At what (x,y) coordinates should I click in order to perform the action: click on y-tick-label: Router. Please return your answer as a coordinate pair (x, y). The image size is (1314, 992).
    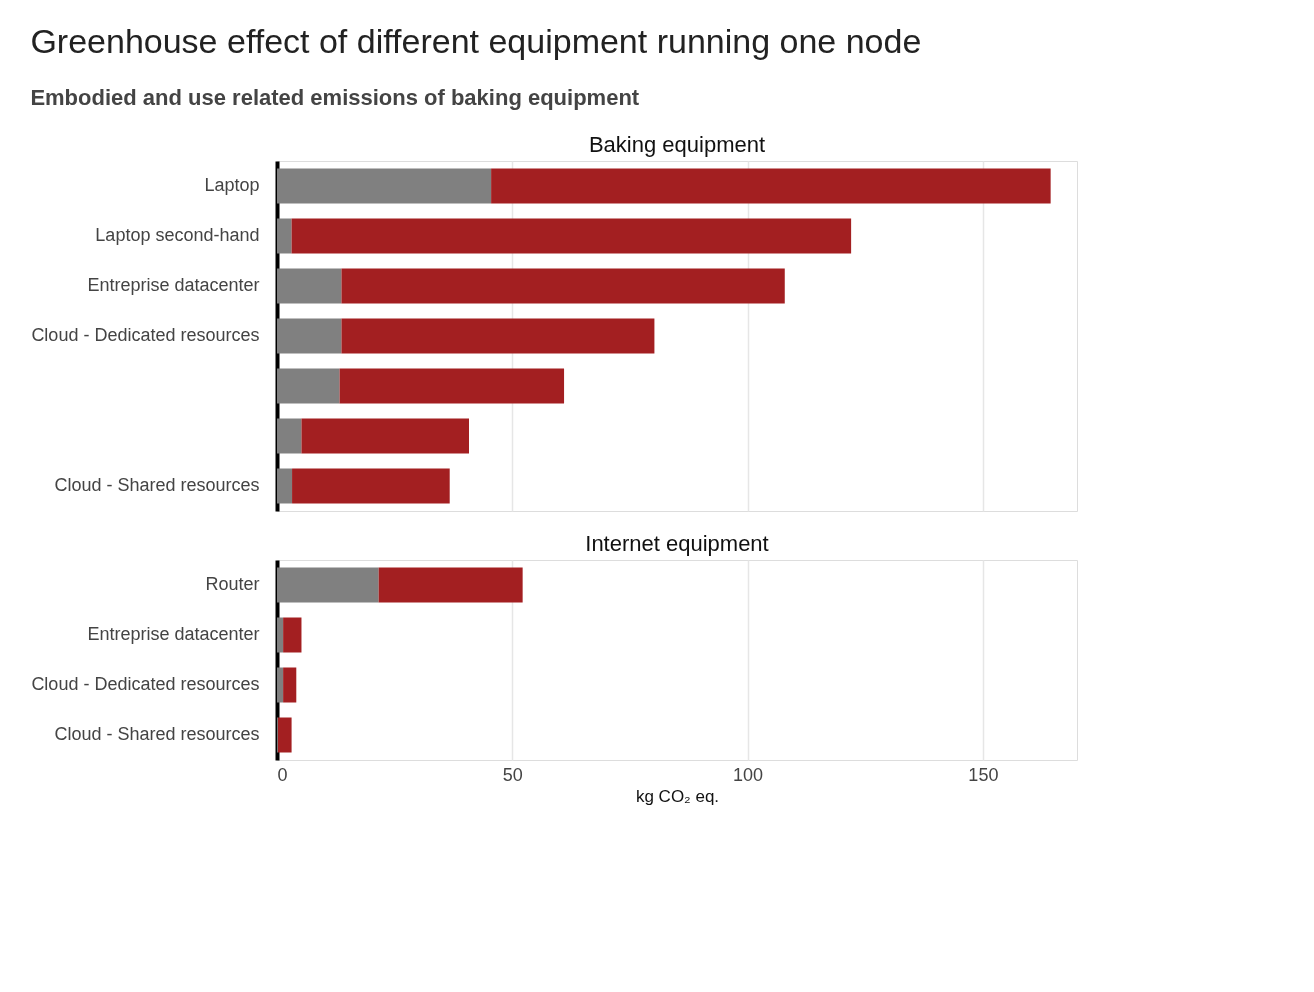
    Looking at the image, I should click on (232, 584).